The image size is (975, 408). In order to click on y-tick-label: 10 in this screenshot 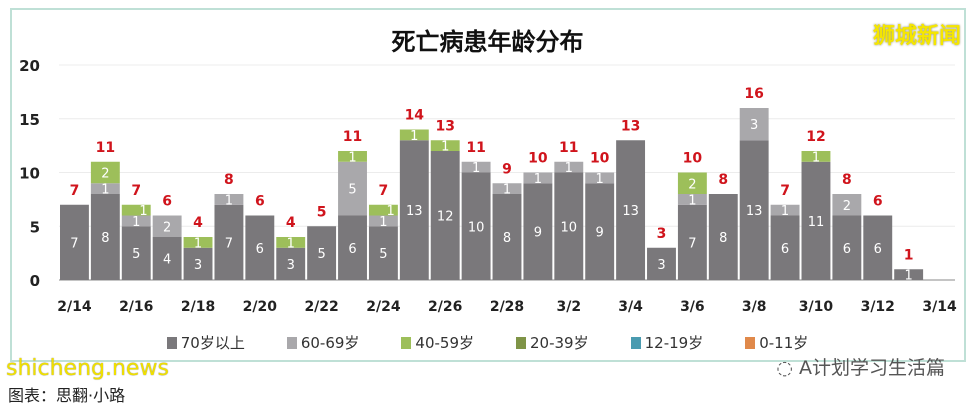, I will do `click(29, 174)`.